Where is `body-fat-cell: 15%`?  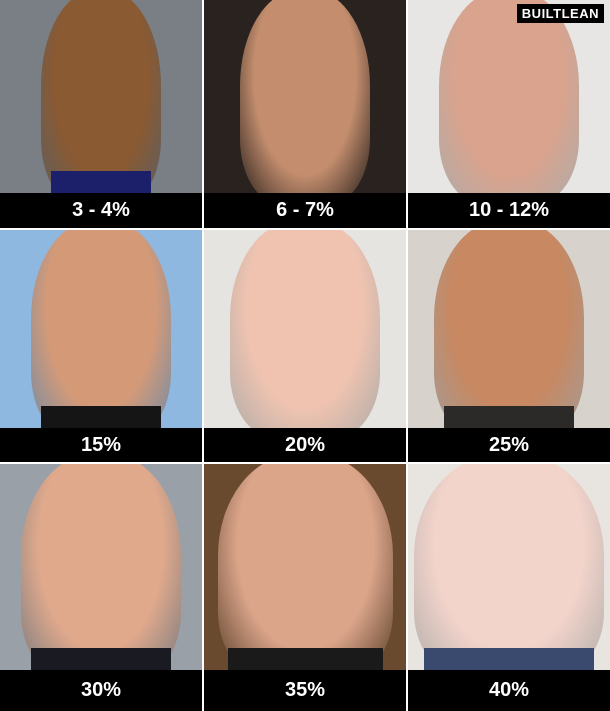 body-fat-cell: 15% is located at coordinates (101, 346).